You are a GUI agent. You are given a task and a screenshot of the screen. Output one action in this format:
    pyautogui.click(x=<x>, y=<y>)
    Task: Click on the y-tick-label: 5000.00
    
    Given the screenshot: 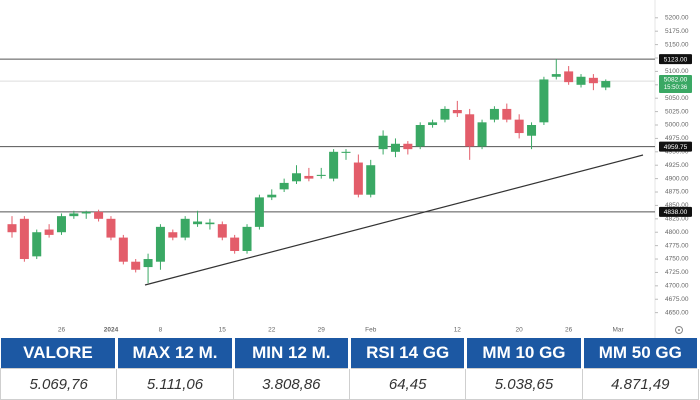 What is the action you would take?
    pyautogui.click(x=677, y=125)
    